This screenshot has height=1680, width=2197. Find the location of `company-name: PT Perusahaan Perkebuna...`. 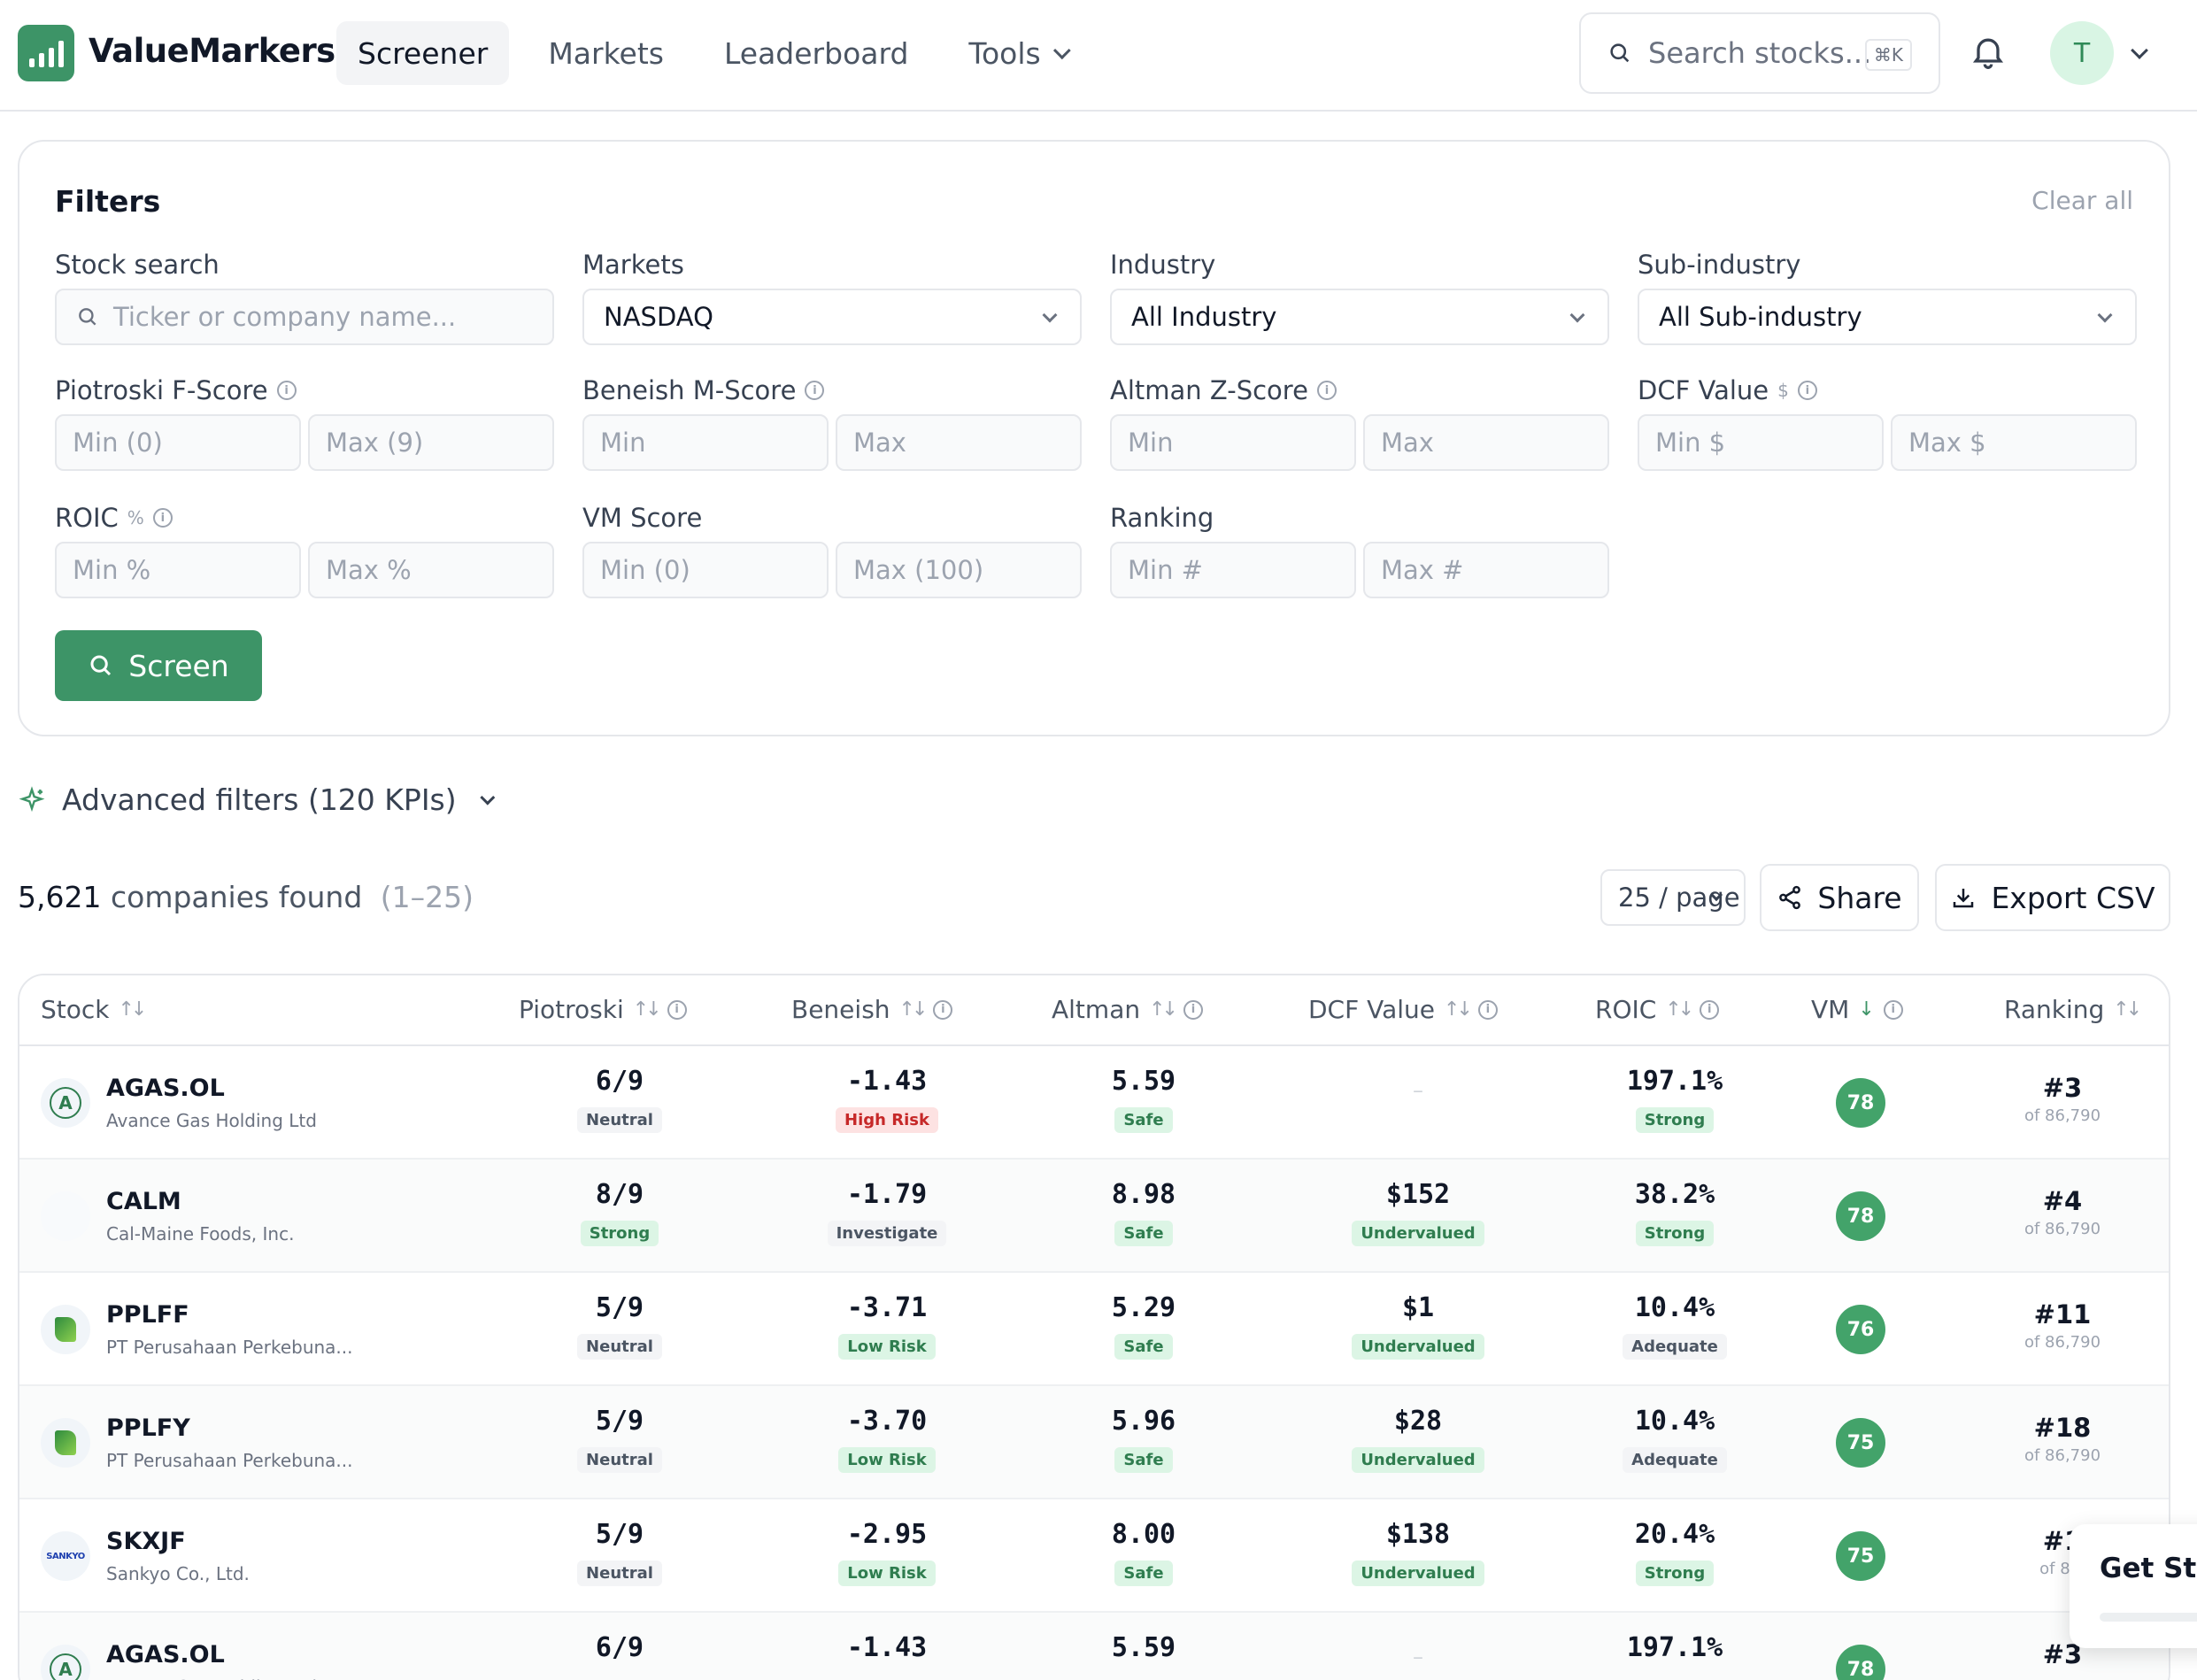

company-name: PT Perusahaan Perkebuna... is located at coordinates (229, 1460).